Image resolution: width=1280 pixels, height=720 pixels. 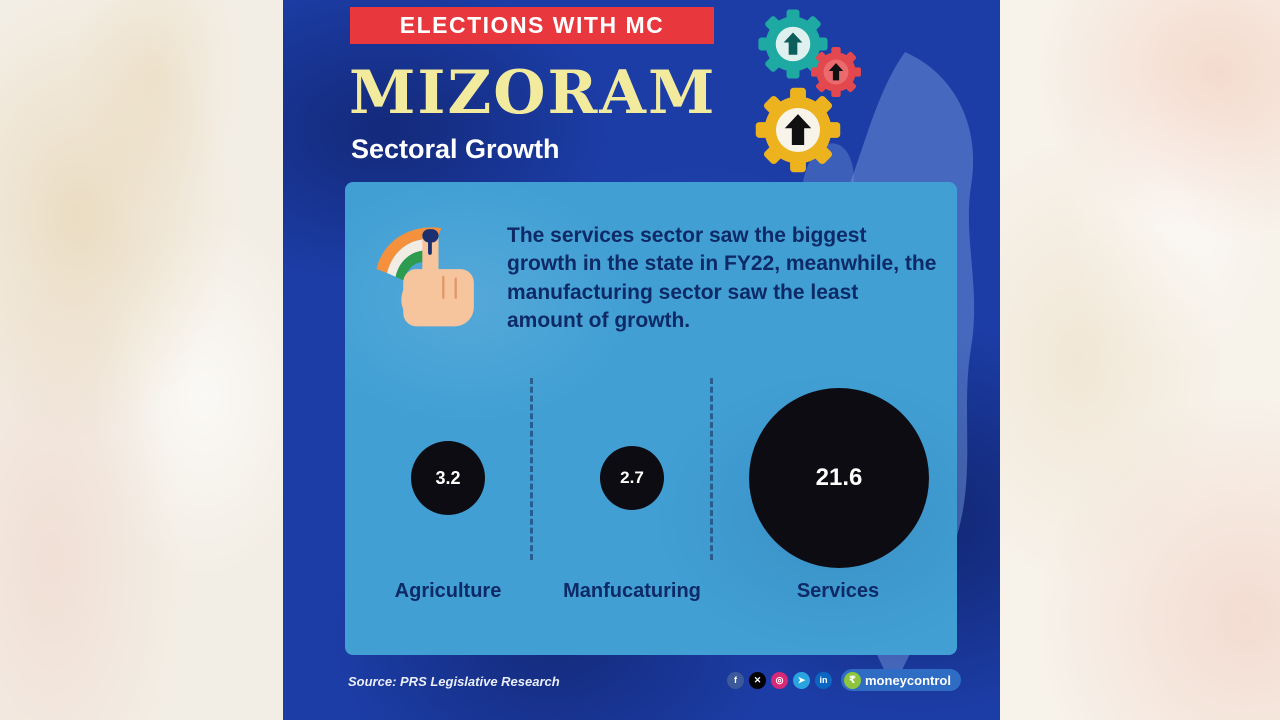 I want to click on page-title: MIZORAM, so click(x=533, y=93).